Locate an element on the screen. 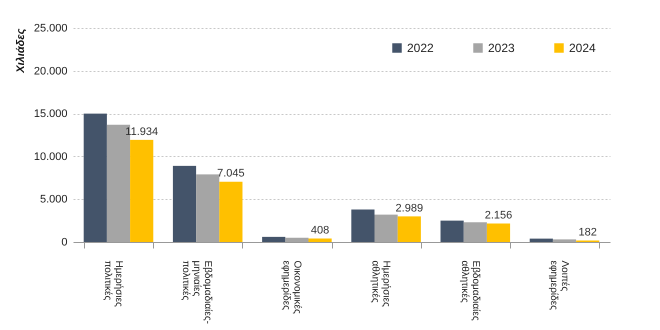 This screenshot has height=330, width=660. y-tick-label: 15.000 is located at coordinates (51, 114).